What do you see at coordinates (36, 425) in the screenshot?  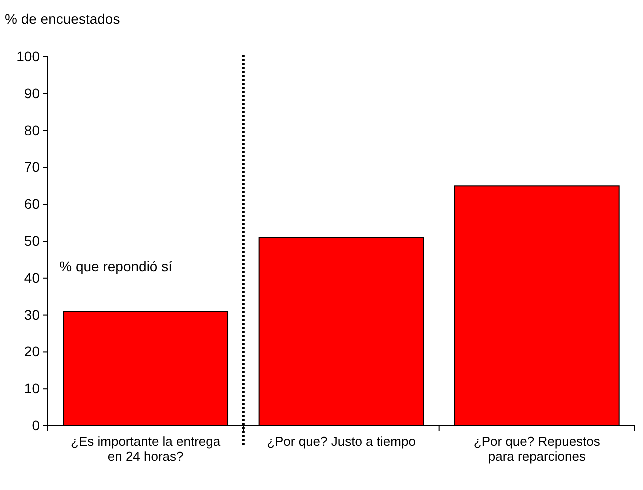 I see `y-tick-label: 0` at bounding box center [36, 425].